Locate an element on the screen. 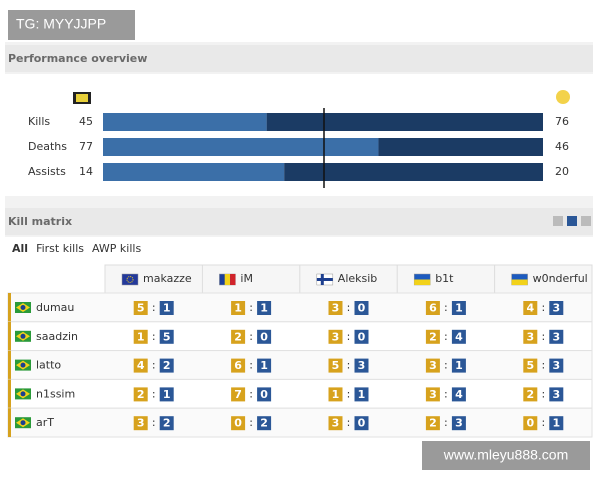  column-player: b1t is located at coordinates (444, 278).